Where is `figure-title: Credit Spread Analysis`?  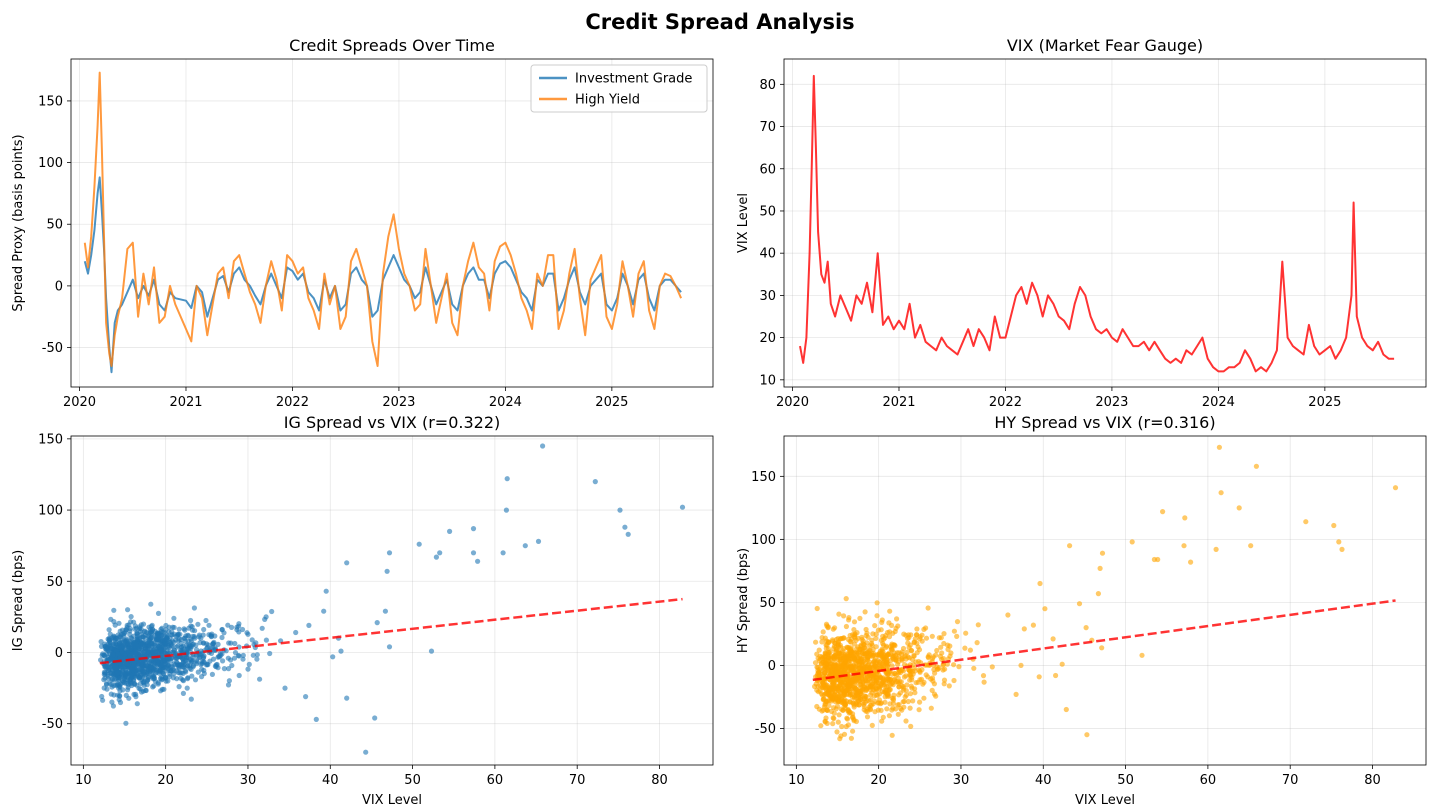
figure-title: Credit Spread Analysis is located at coordinates (720, 22).